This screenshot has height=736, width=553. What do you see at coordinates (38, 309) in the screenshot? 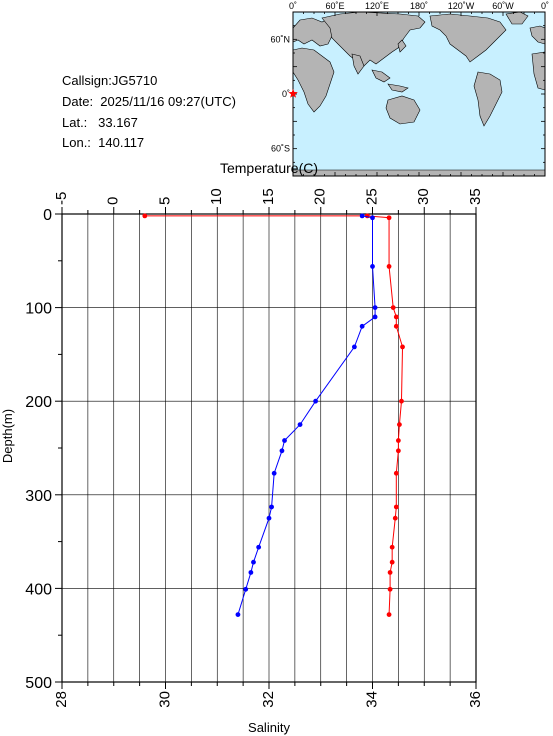
I see `depth-tick-label: 100` at bounding box center [38, 309].